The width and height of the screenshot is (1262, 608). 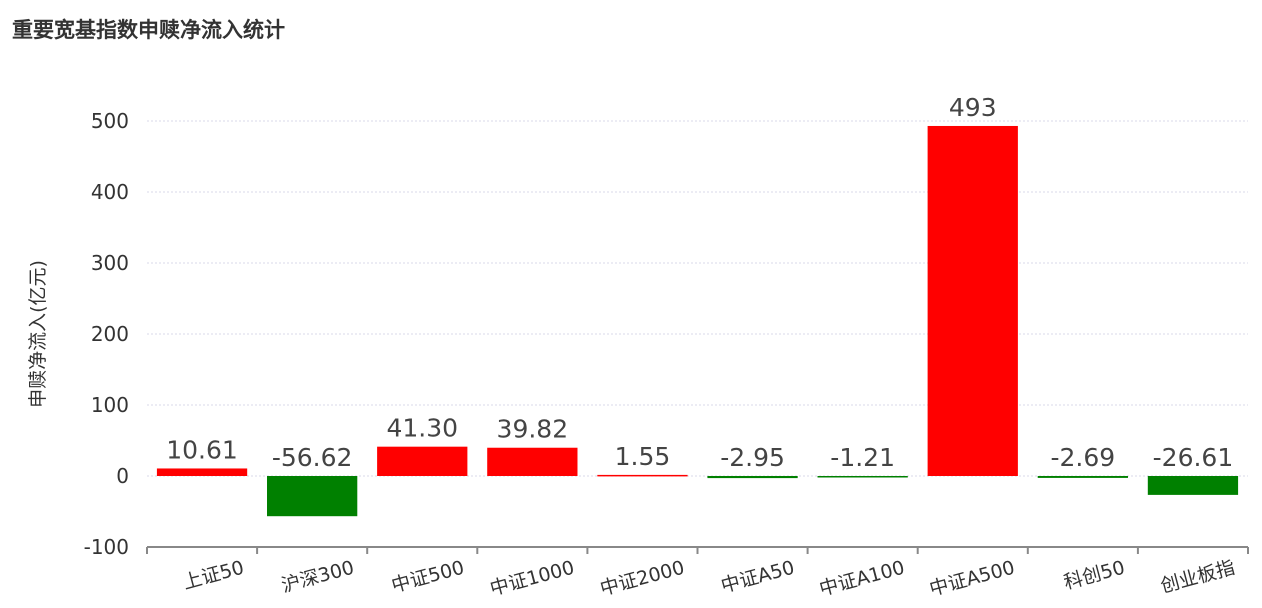 What do you see at coordinates (642, 579) in the screenshot?
I see `x-tick-label: 中证2000` at bounding box center [642, 579].